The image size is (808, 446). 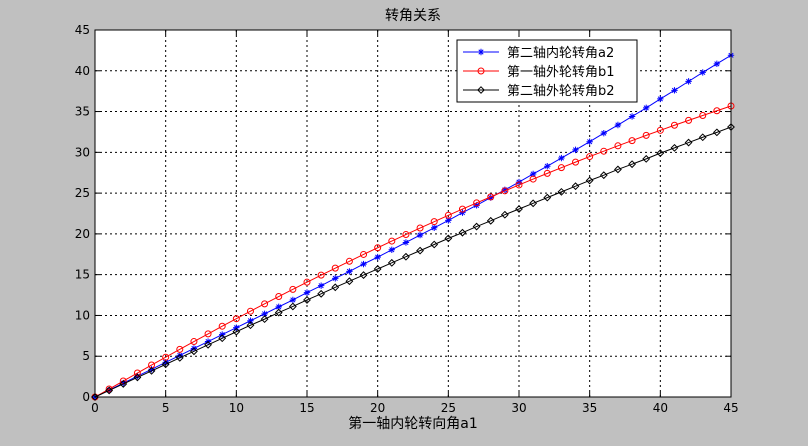 I want to click on legend-label: 第二轴外轮转角b2, so click(x=561, y=91).